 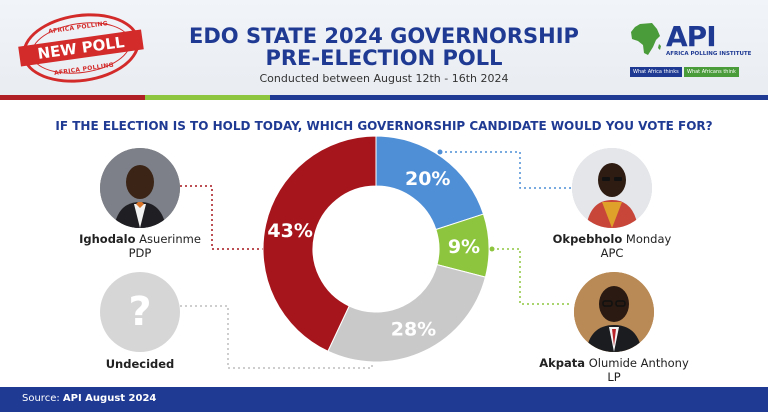 I want to click on color-band-green, so click(x=207, y=97).